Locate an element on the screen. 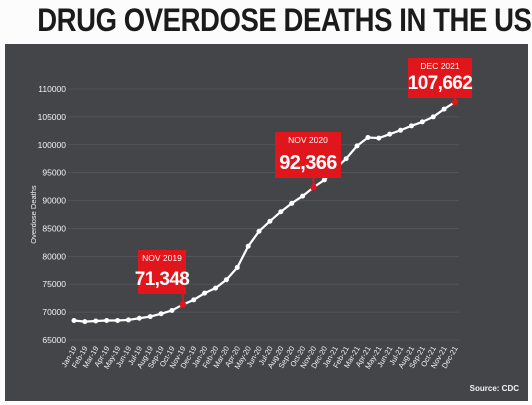 This screenshot has height=405, width=532. y-tick-label: 80000 is located at coordinates (54, 256).